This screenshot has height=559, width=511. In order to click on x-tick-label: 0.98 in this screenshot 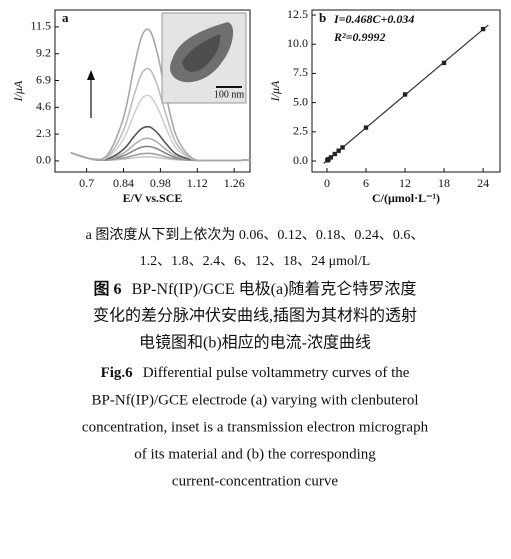, I will do `click(160, 183)`.